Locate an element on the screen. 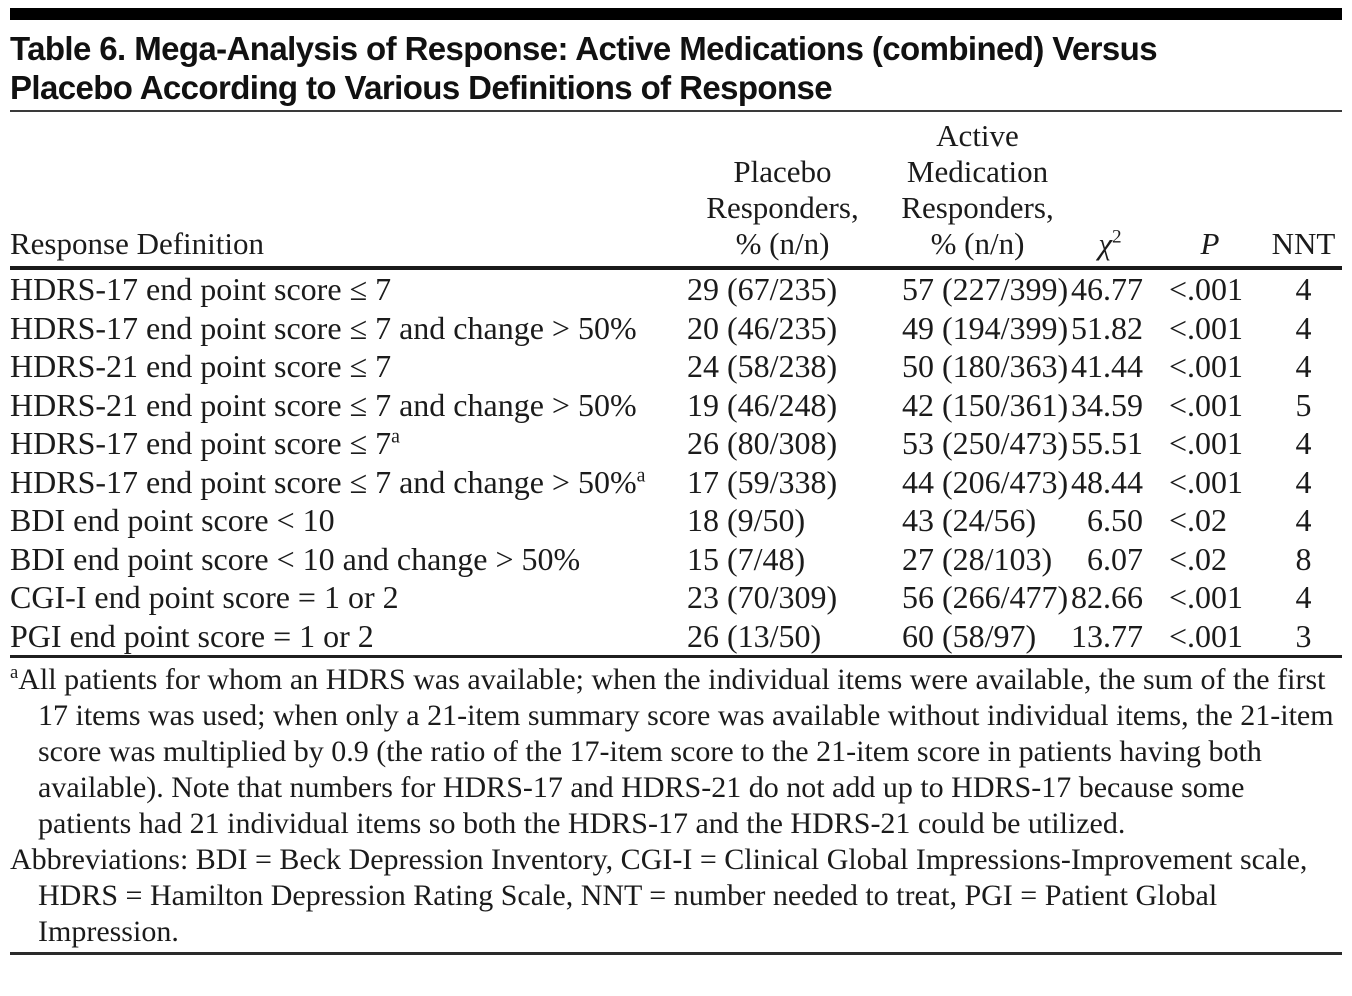 This screenshot has height=996, width=1352. footnote-a-marker: a is located at coordinates (14, 672).